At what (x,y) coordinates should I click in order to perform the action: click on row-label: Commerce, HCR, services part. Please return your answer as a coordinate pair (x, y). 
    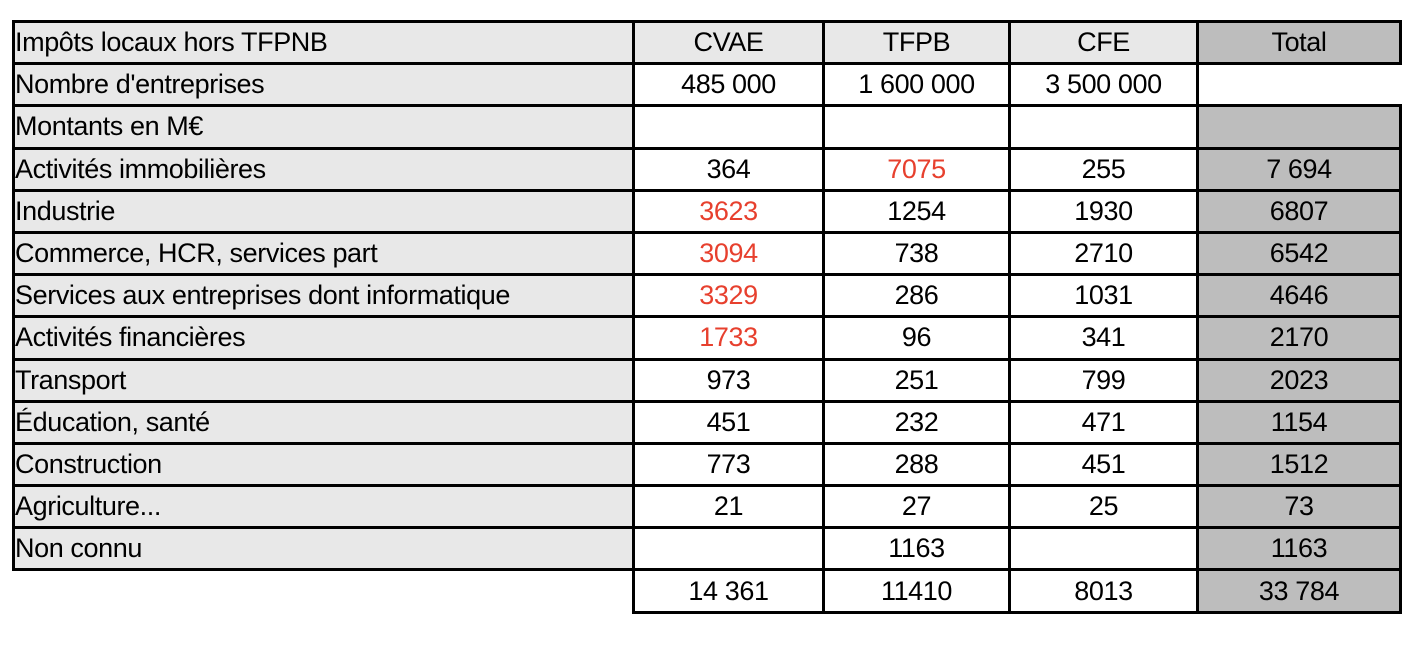
    Looking at the image, I should click on (323, 253).